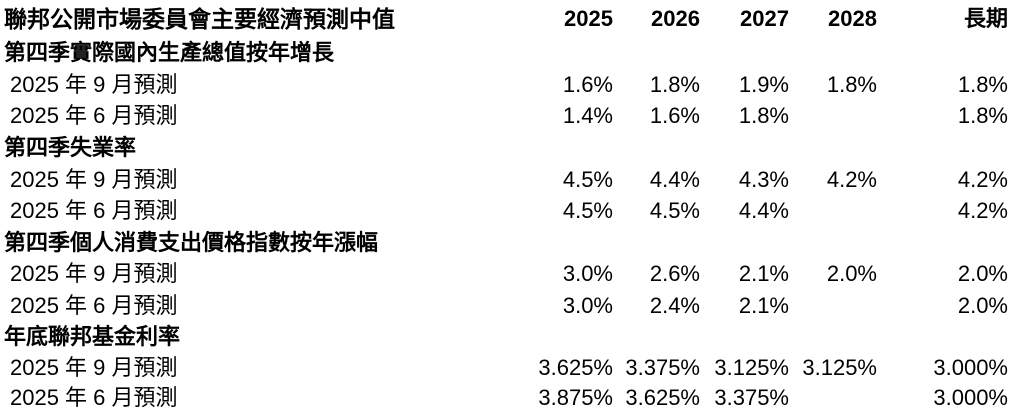  I want to click on table-row: 2025 年 9 月預測 1.6% 1.8% 1.9% 1.8% 1.8%, so click(508, 85).